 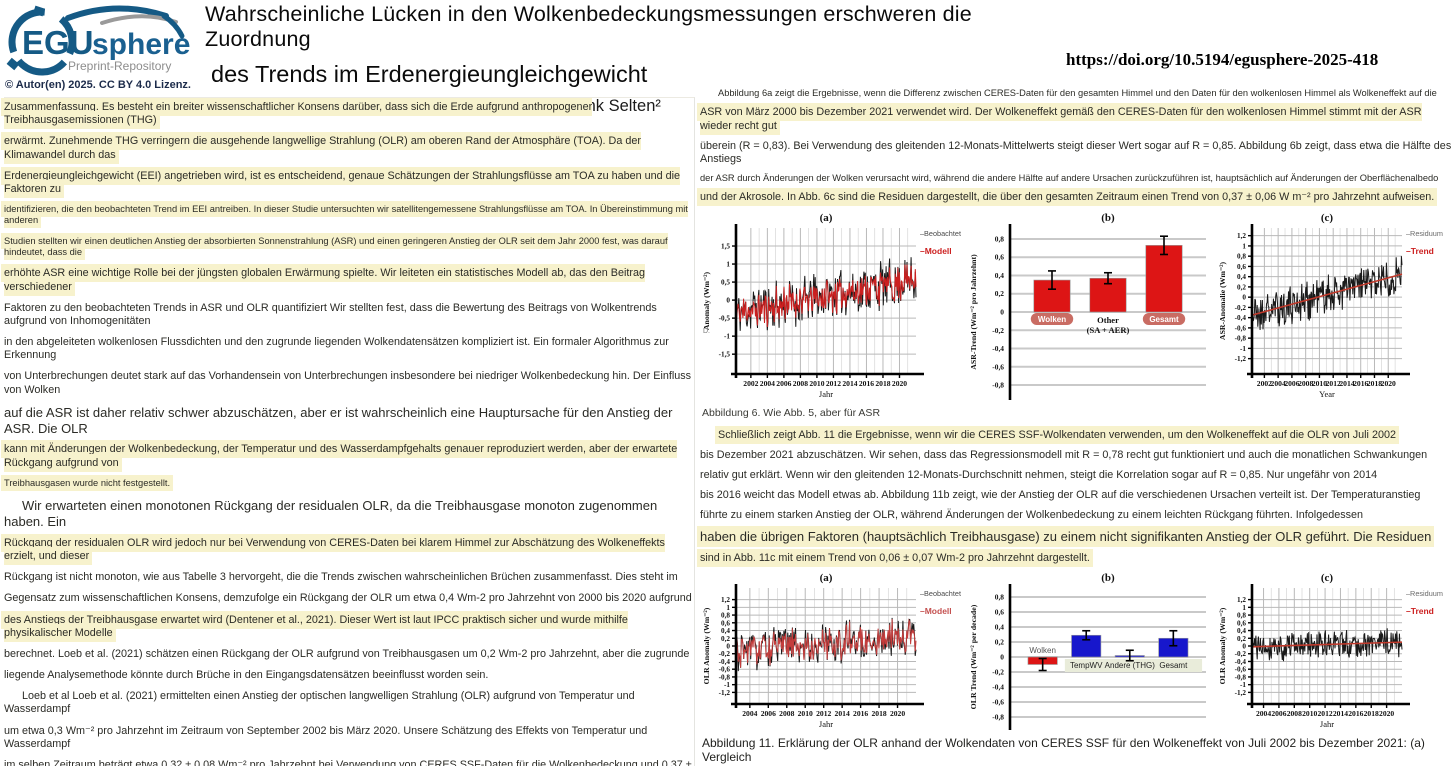 I want to click on svg-text: (b), so click(x=1108, y=578).